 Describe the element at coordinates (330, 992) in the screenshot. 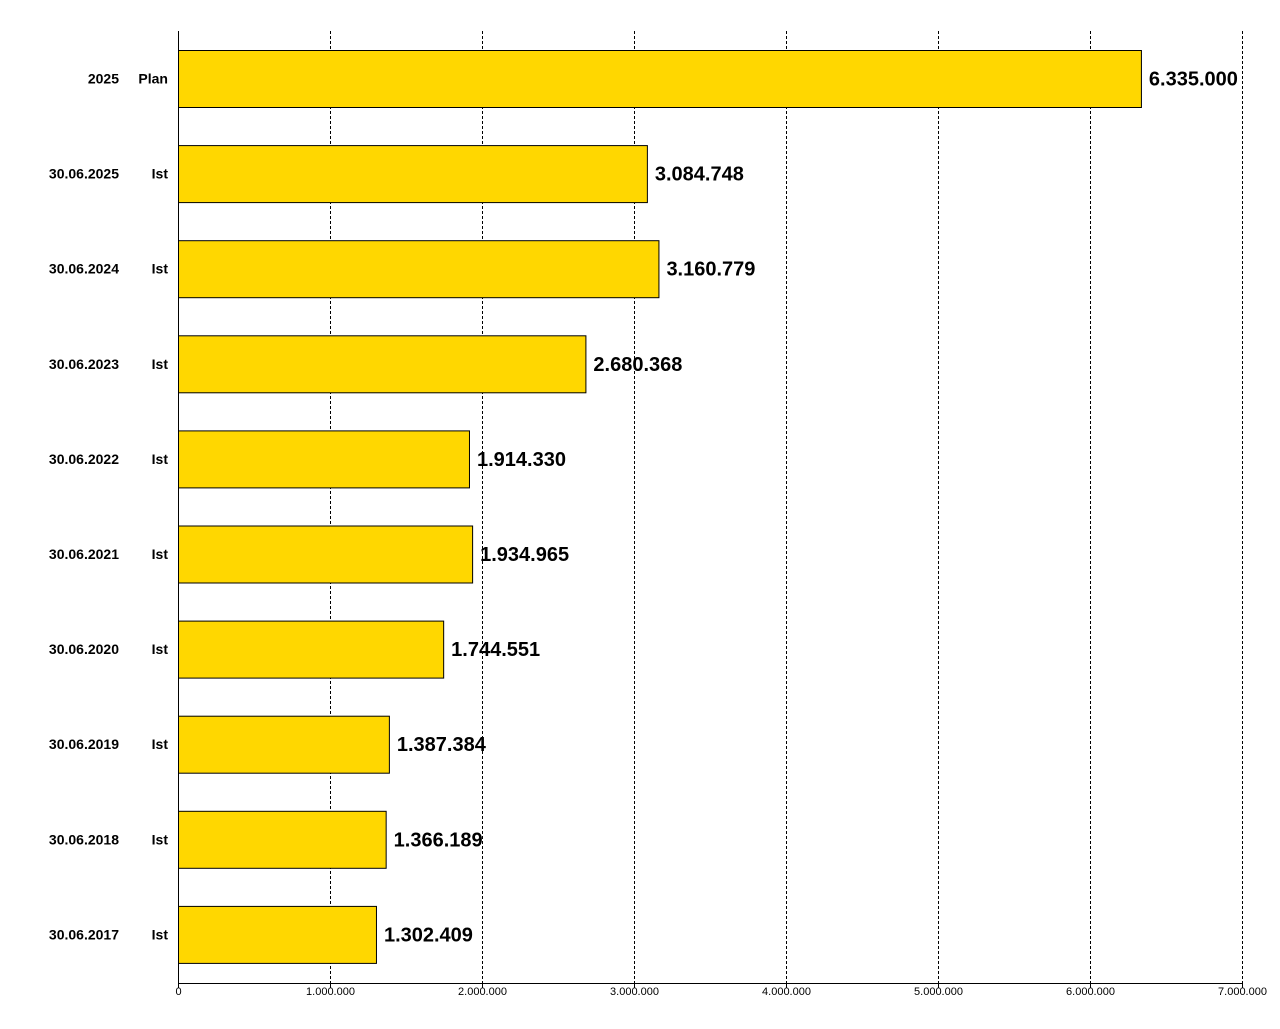

I see `x-tick-label: 1.000.000` at that location.